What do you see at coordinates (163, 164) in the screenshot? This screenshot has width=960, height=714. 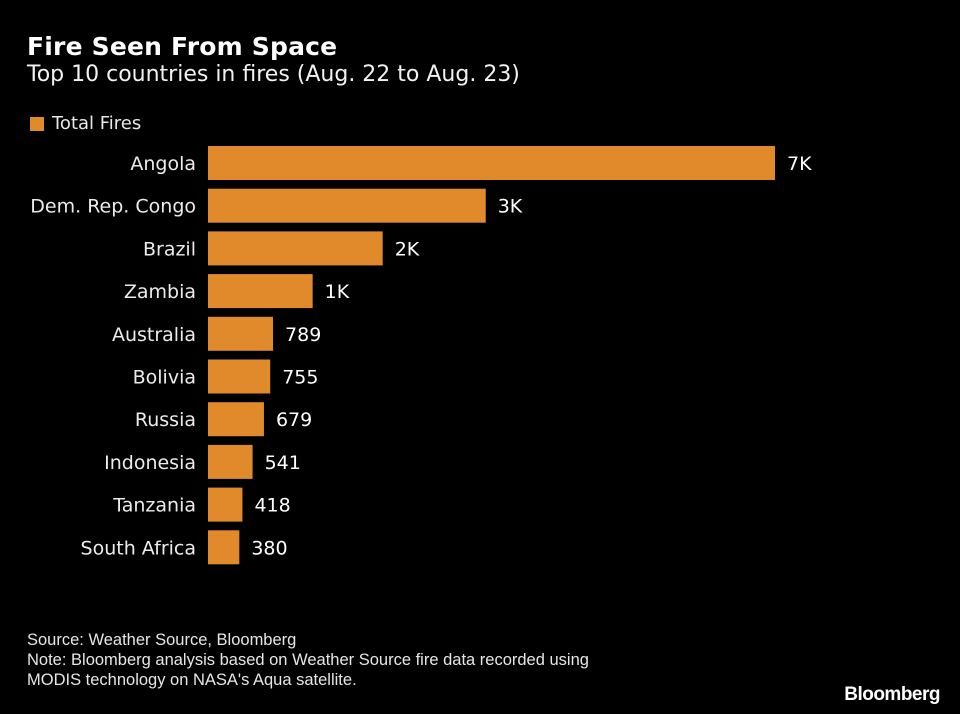 I see `category-label: Angola` at bounding box center [163, 164].